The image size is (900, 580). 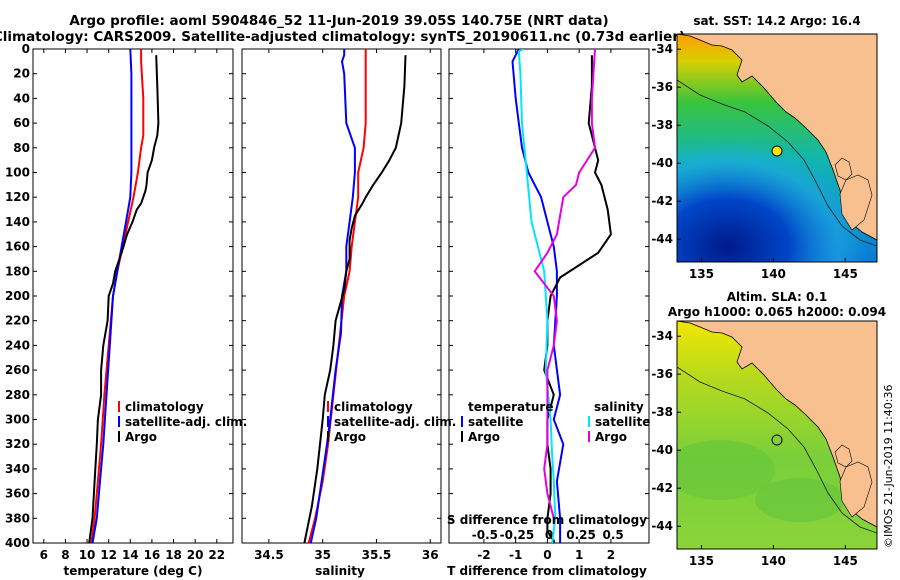 What do you see at coordinates (17, 395) in the screenshot?
I see `depth-tick-label: 280` at bounding box center [17, 395].